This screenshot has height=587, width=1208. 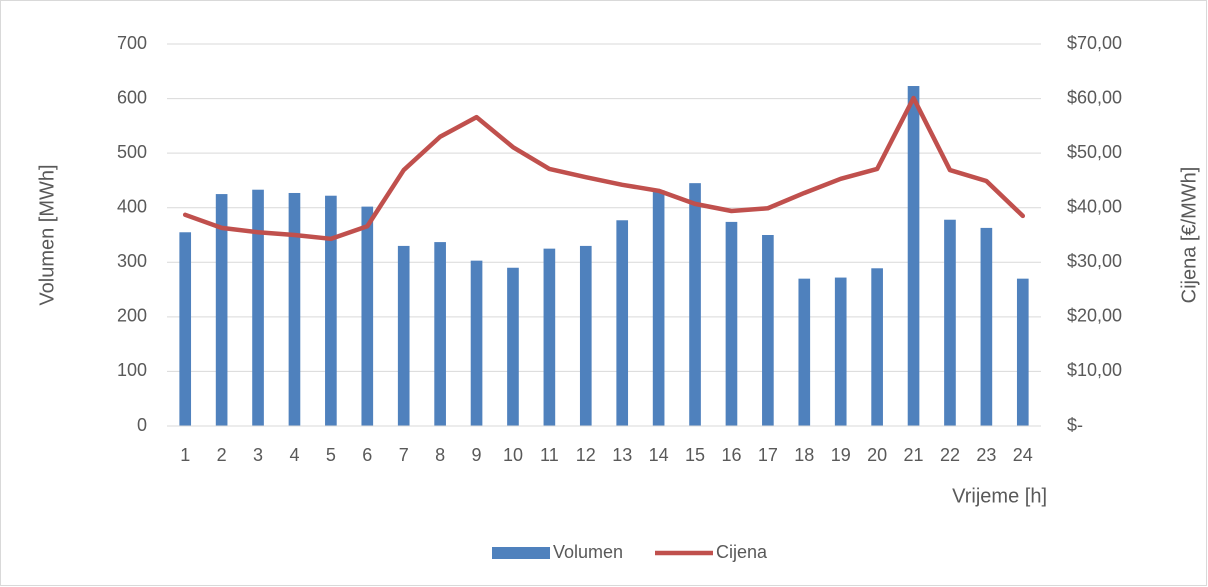 What do you see at coordinates (294, 455) in the screenshot?
I see `x-tick-label: 4` at bounding box center [294, 455].